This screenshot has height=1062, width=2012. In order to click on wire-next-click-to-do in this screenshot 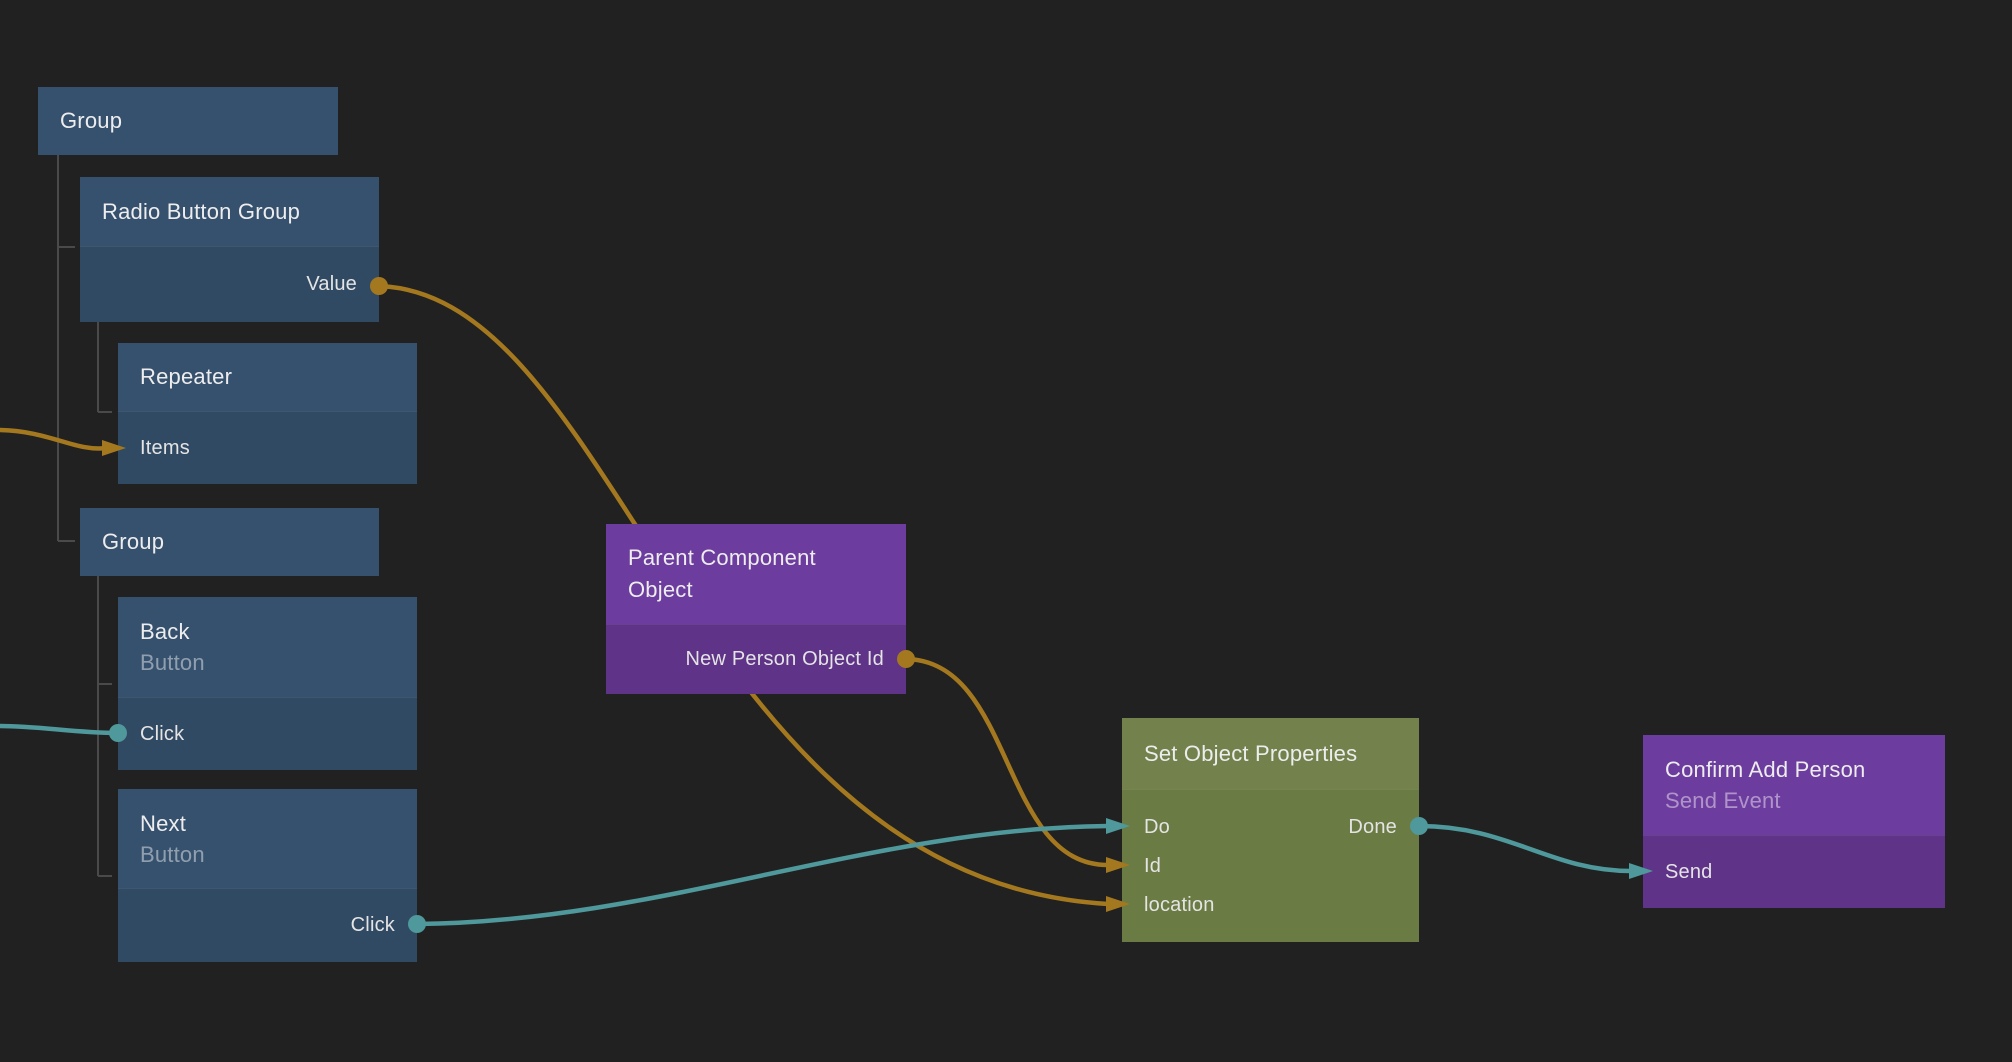, I will do `click(762, 875)`.